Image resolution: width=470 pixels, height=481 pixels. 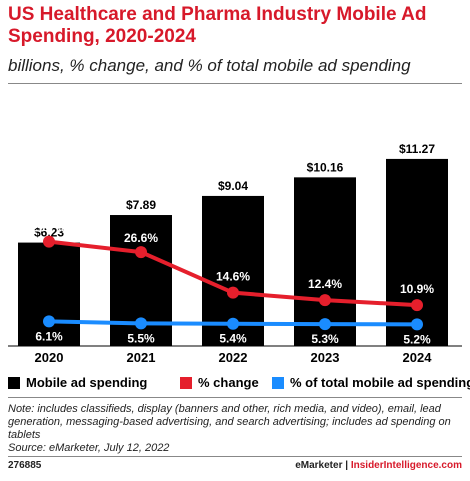 I want to click on legend-label-spending: Mobile ad spending, so click(x=87, y=382).